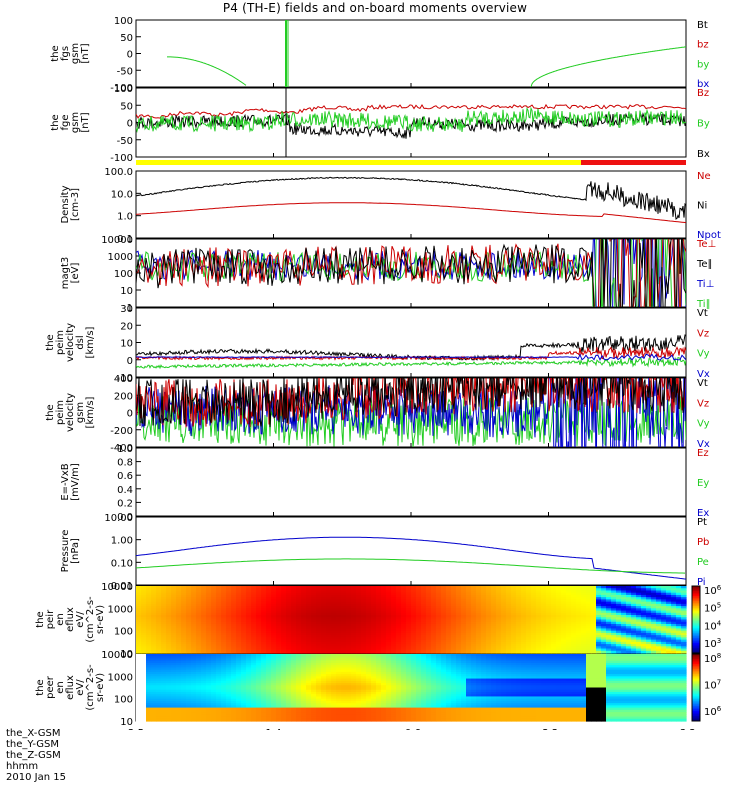 The height and width of the screenshot is (800, 750). Describe the element at coordinates (130, 414) in the screenshot. I see `iflow-ytick: 0` at that location.